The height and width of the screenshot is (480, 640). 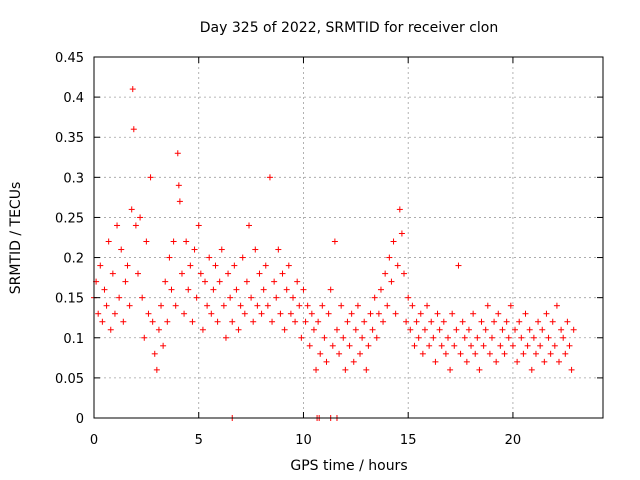 What do you see at coordinates (73, 339) in the screenshot?
I see `y-tick-label: 0.1` at bounding box center [73, 339].